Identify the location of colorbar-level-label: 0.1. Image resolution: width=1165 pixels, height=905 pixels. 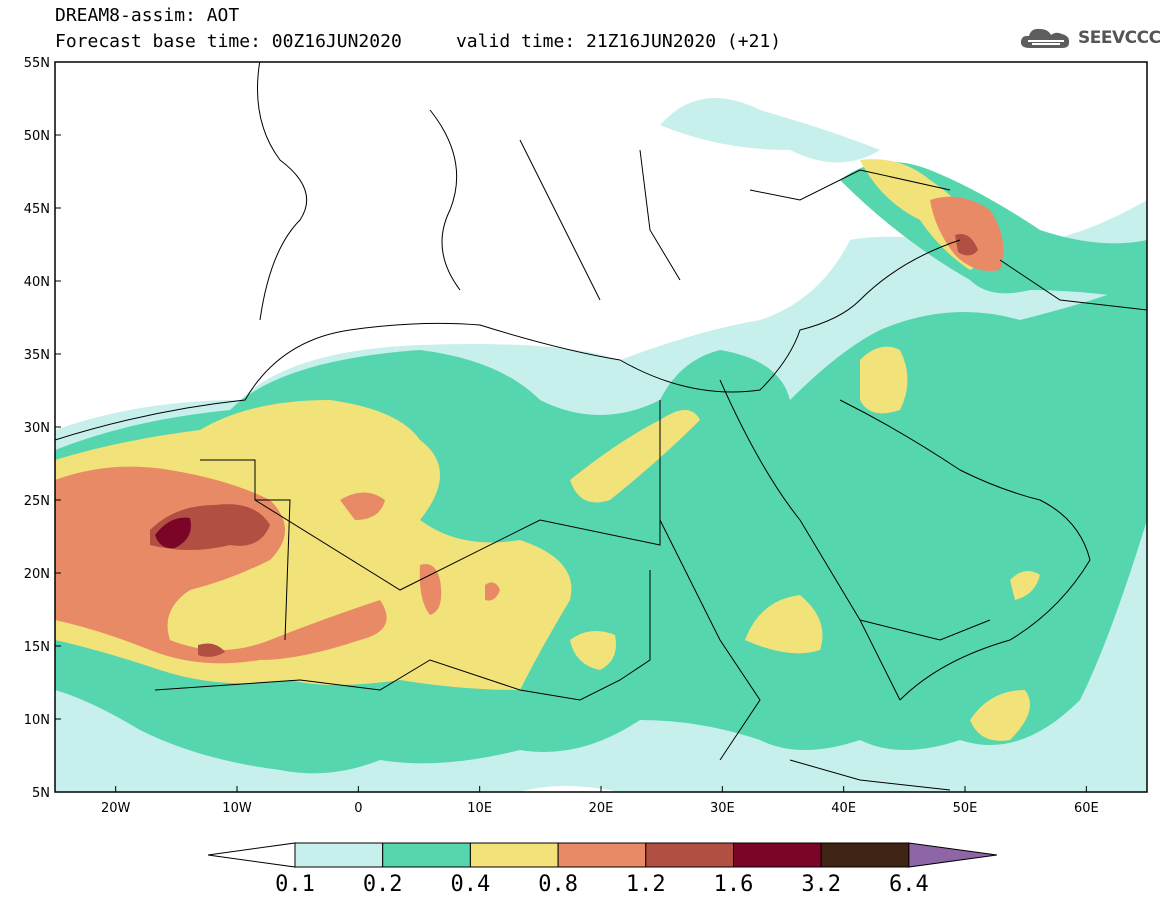
(295, 884).